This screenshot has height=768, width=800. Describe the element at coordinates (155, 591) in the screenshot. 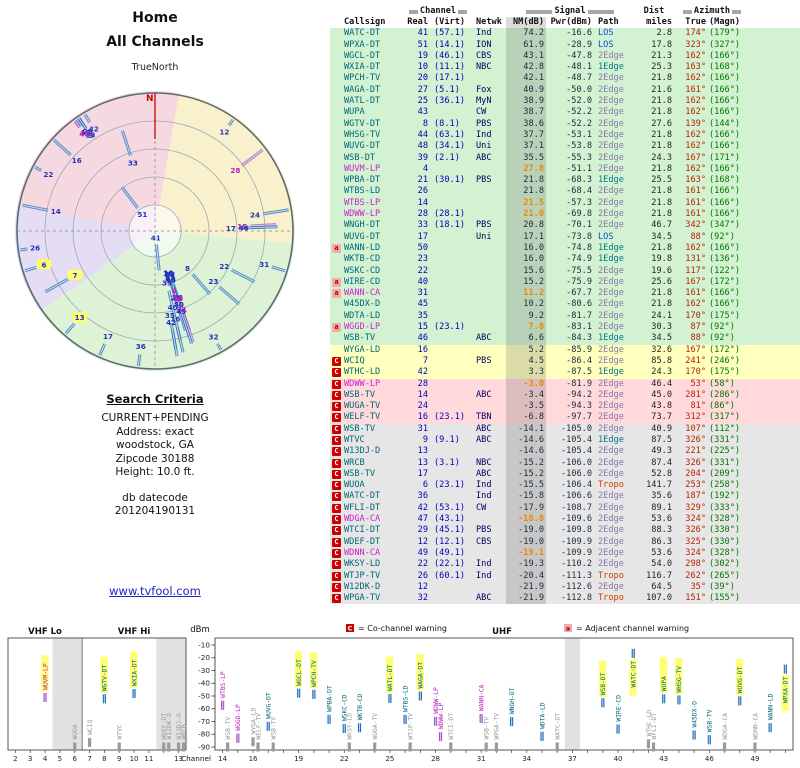

I see `tvfool-link: www.tvfool.com` at that location.